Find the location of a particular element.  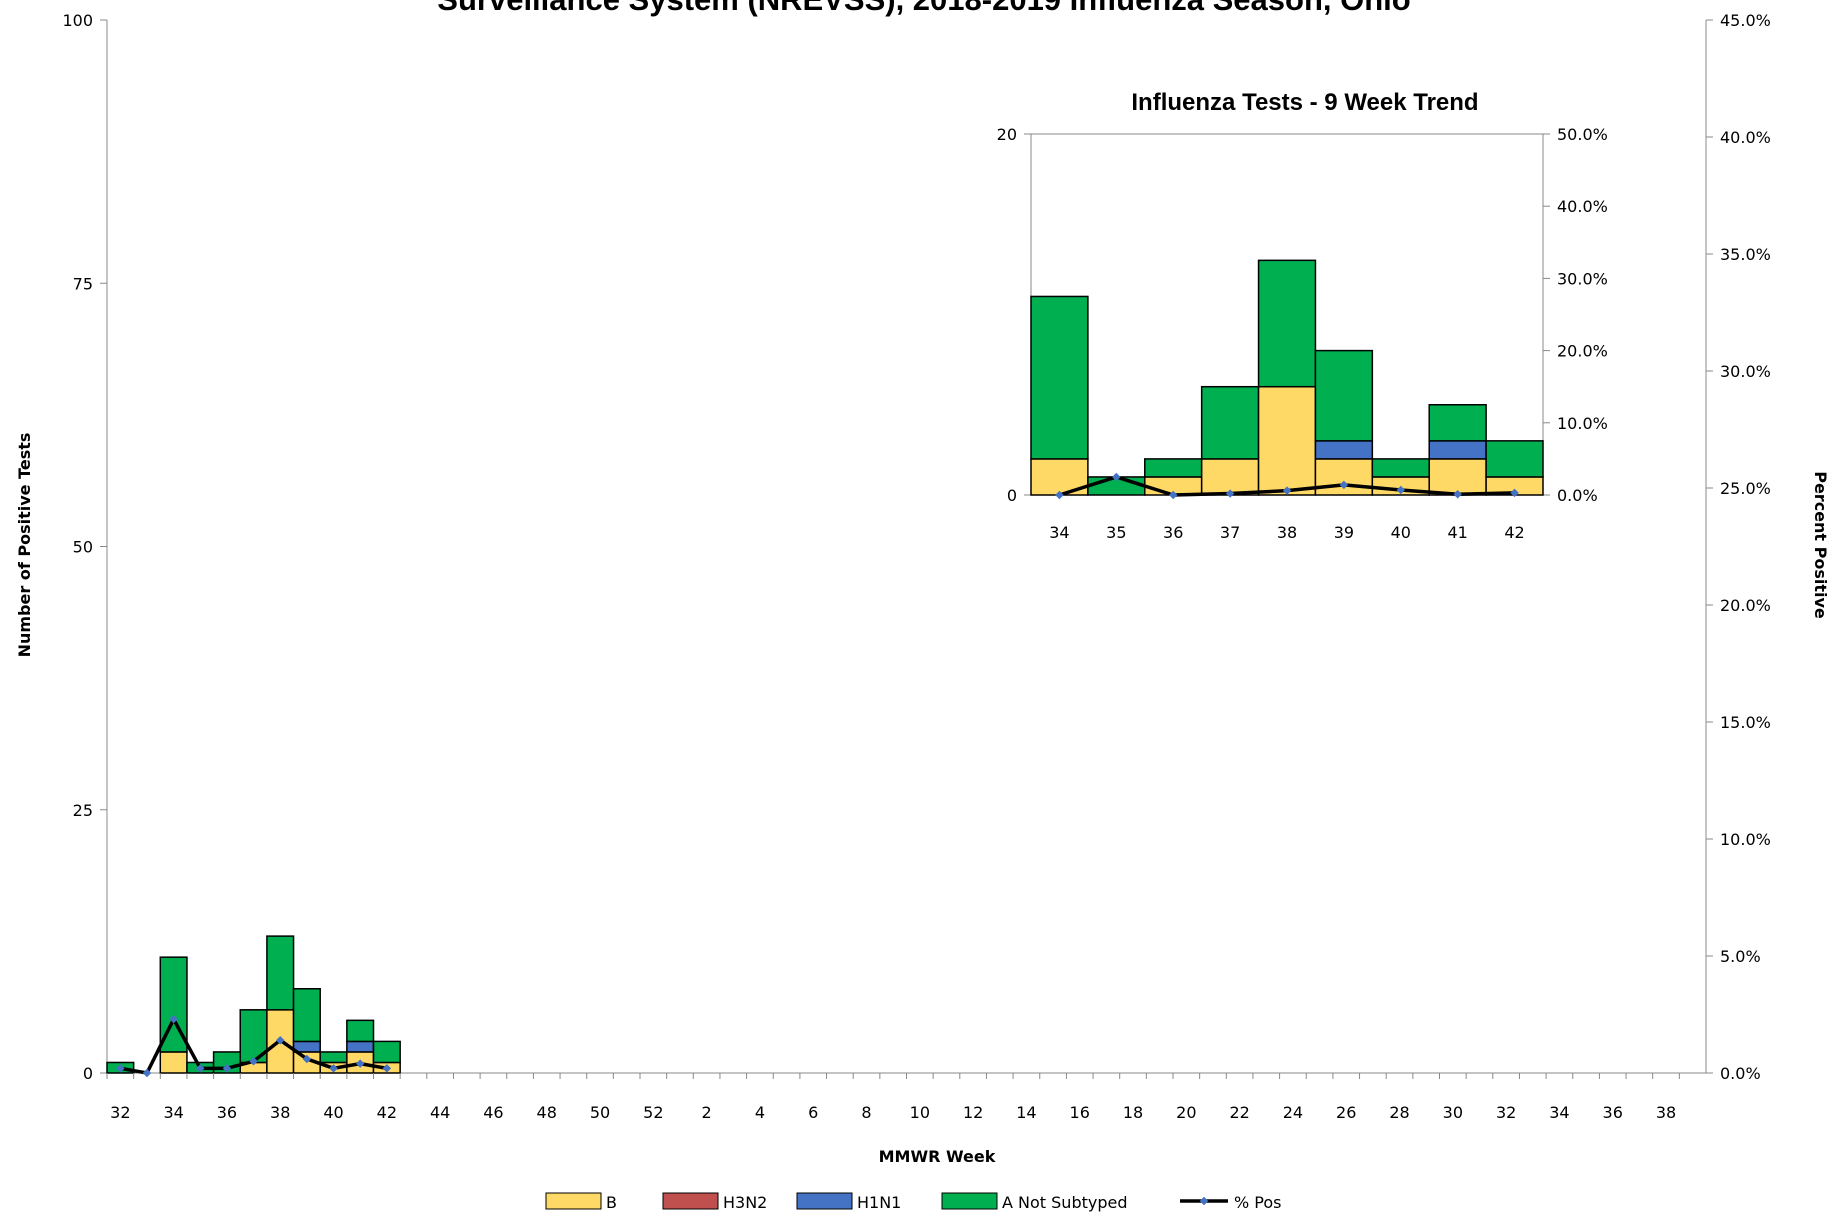

x-tick-label: 30 is located at coordinates (1453, 1112).